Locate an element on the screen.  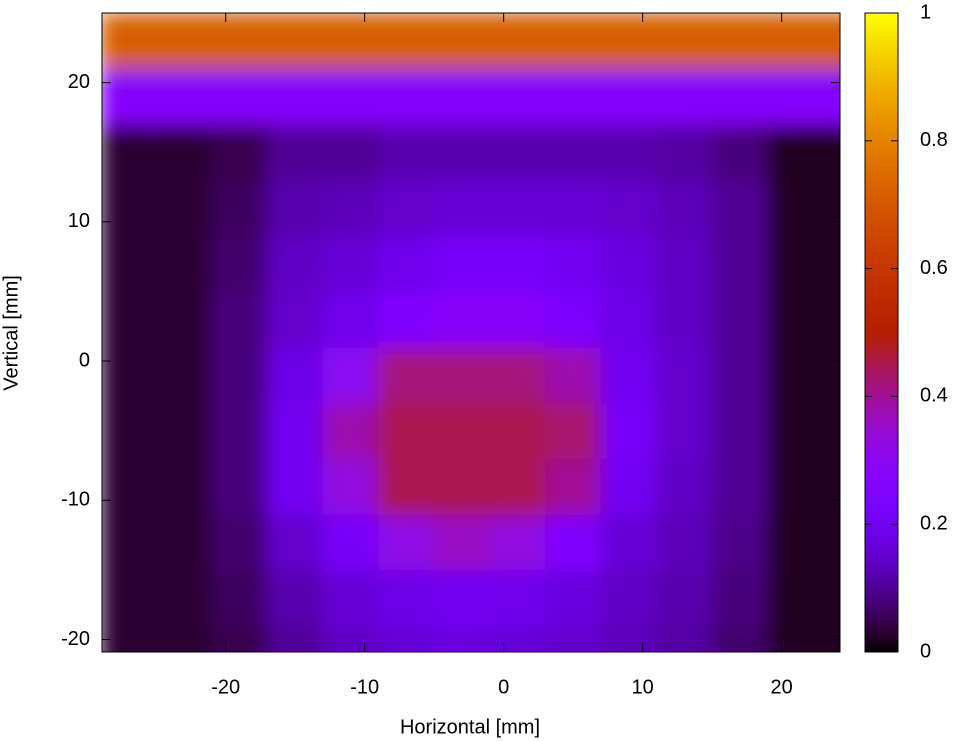
y-tick-label: -20 is located at coordinates (75, 639).